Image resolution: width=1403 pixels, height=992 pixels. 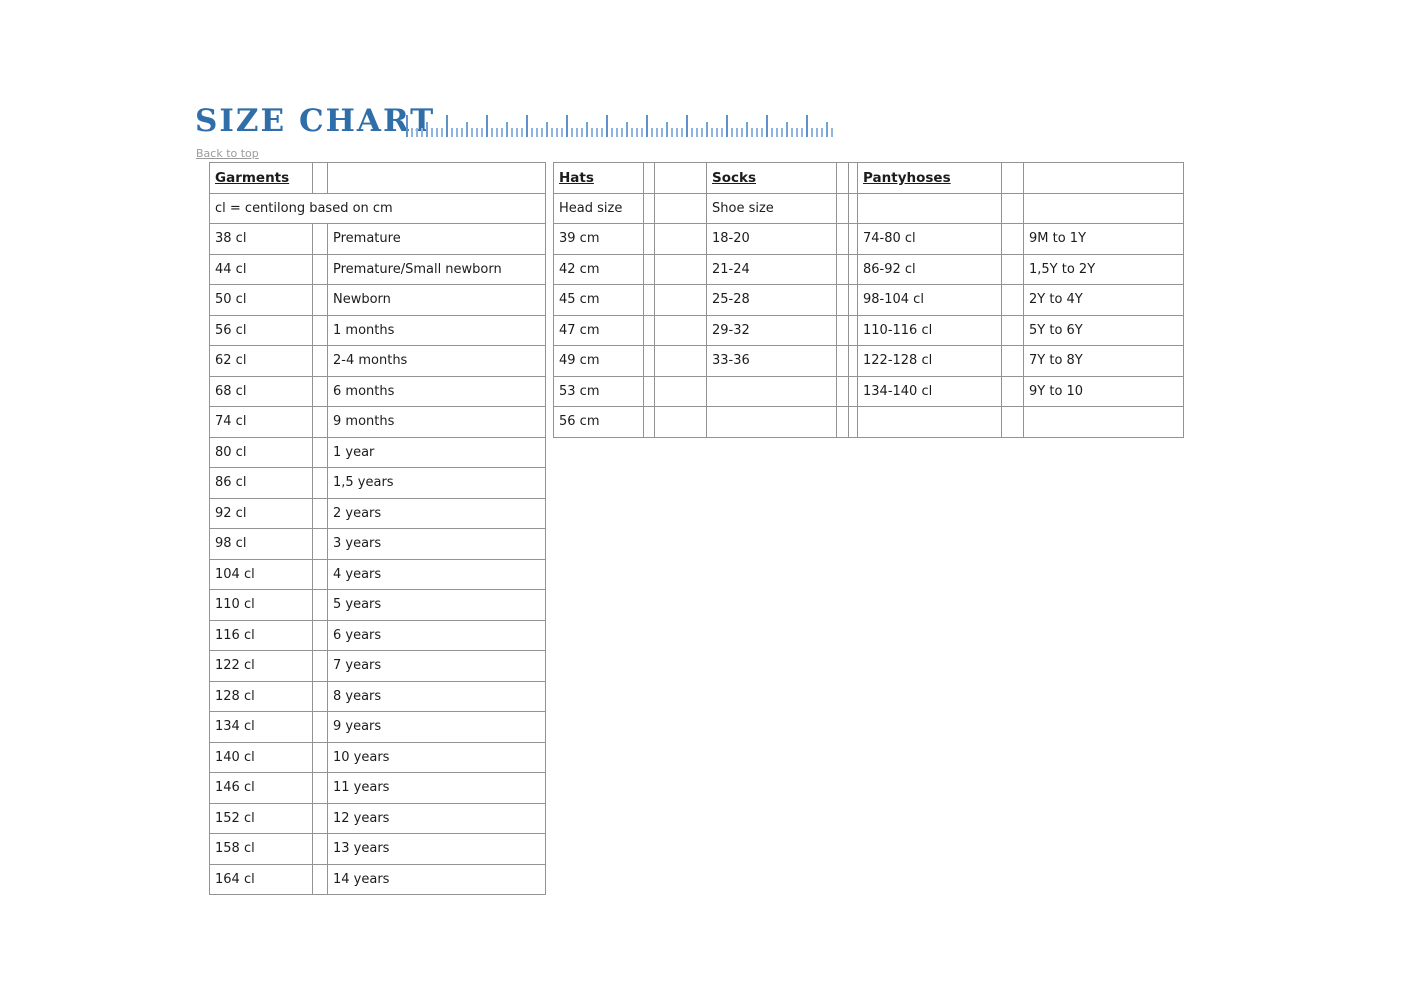 What do you see at coordinates (598, 391) in the screenshot?
I see `hats-size-cell: 53 cm` at bounding box center [598, 391].